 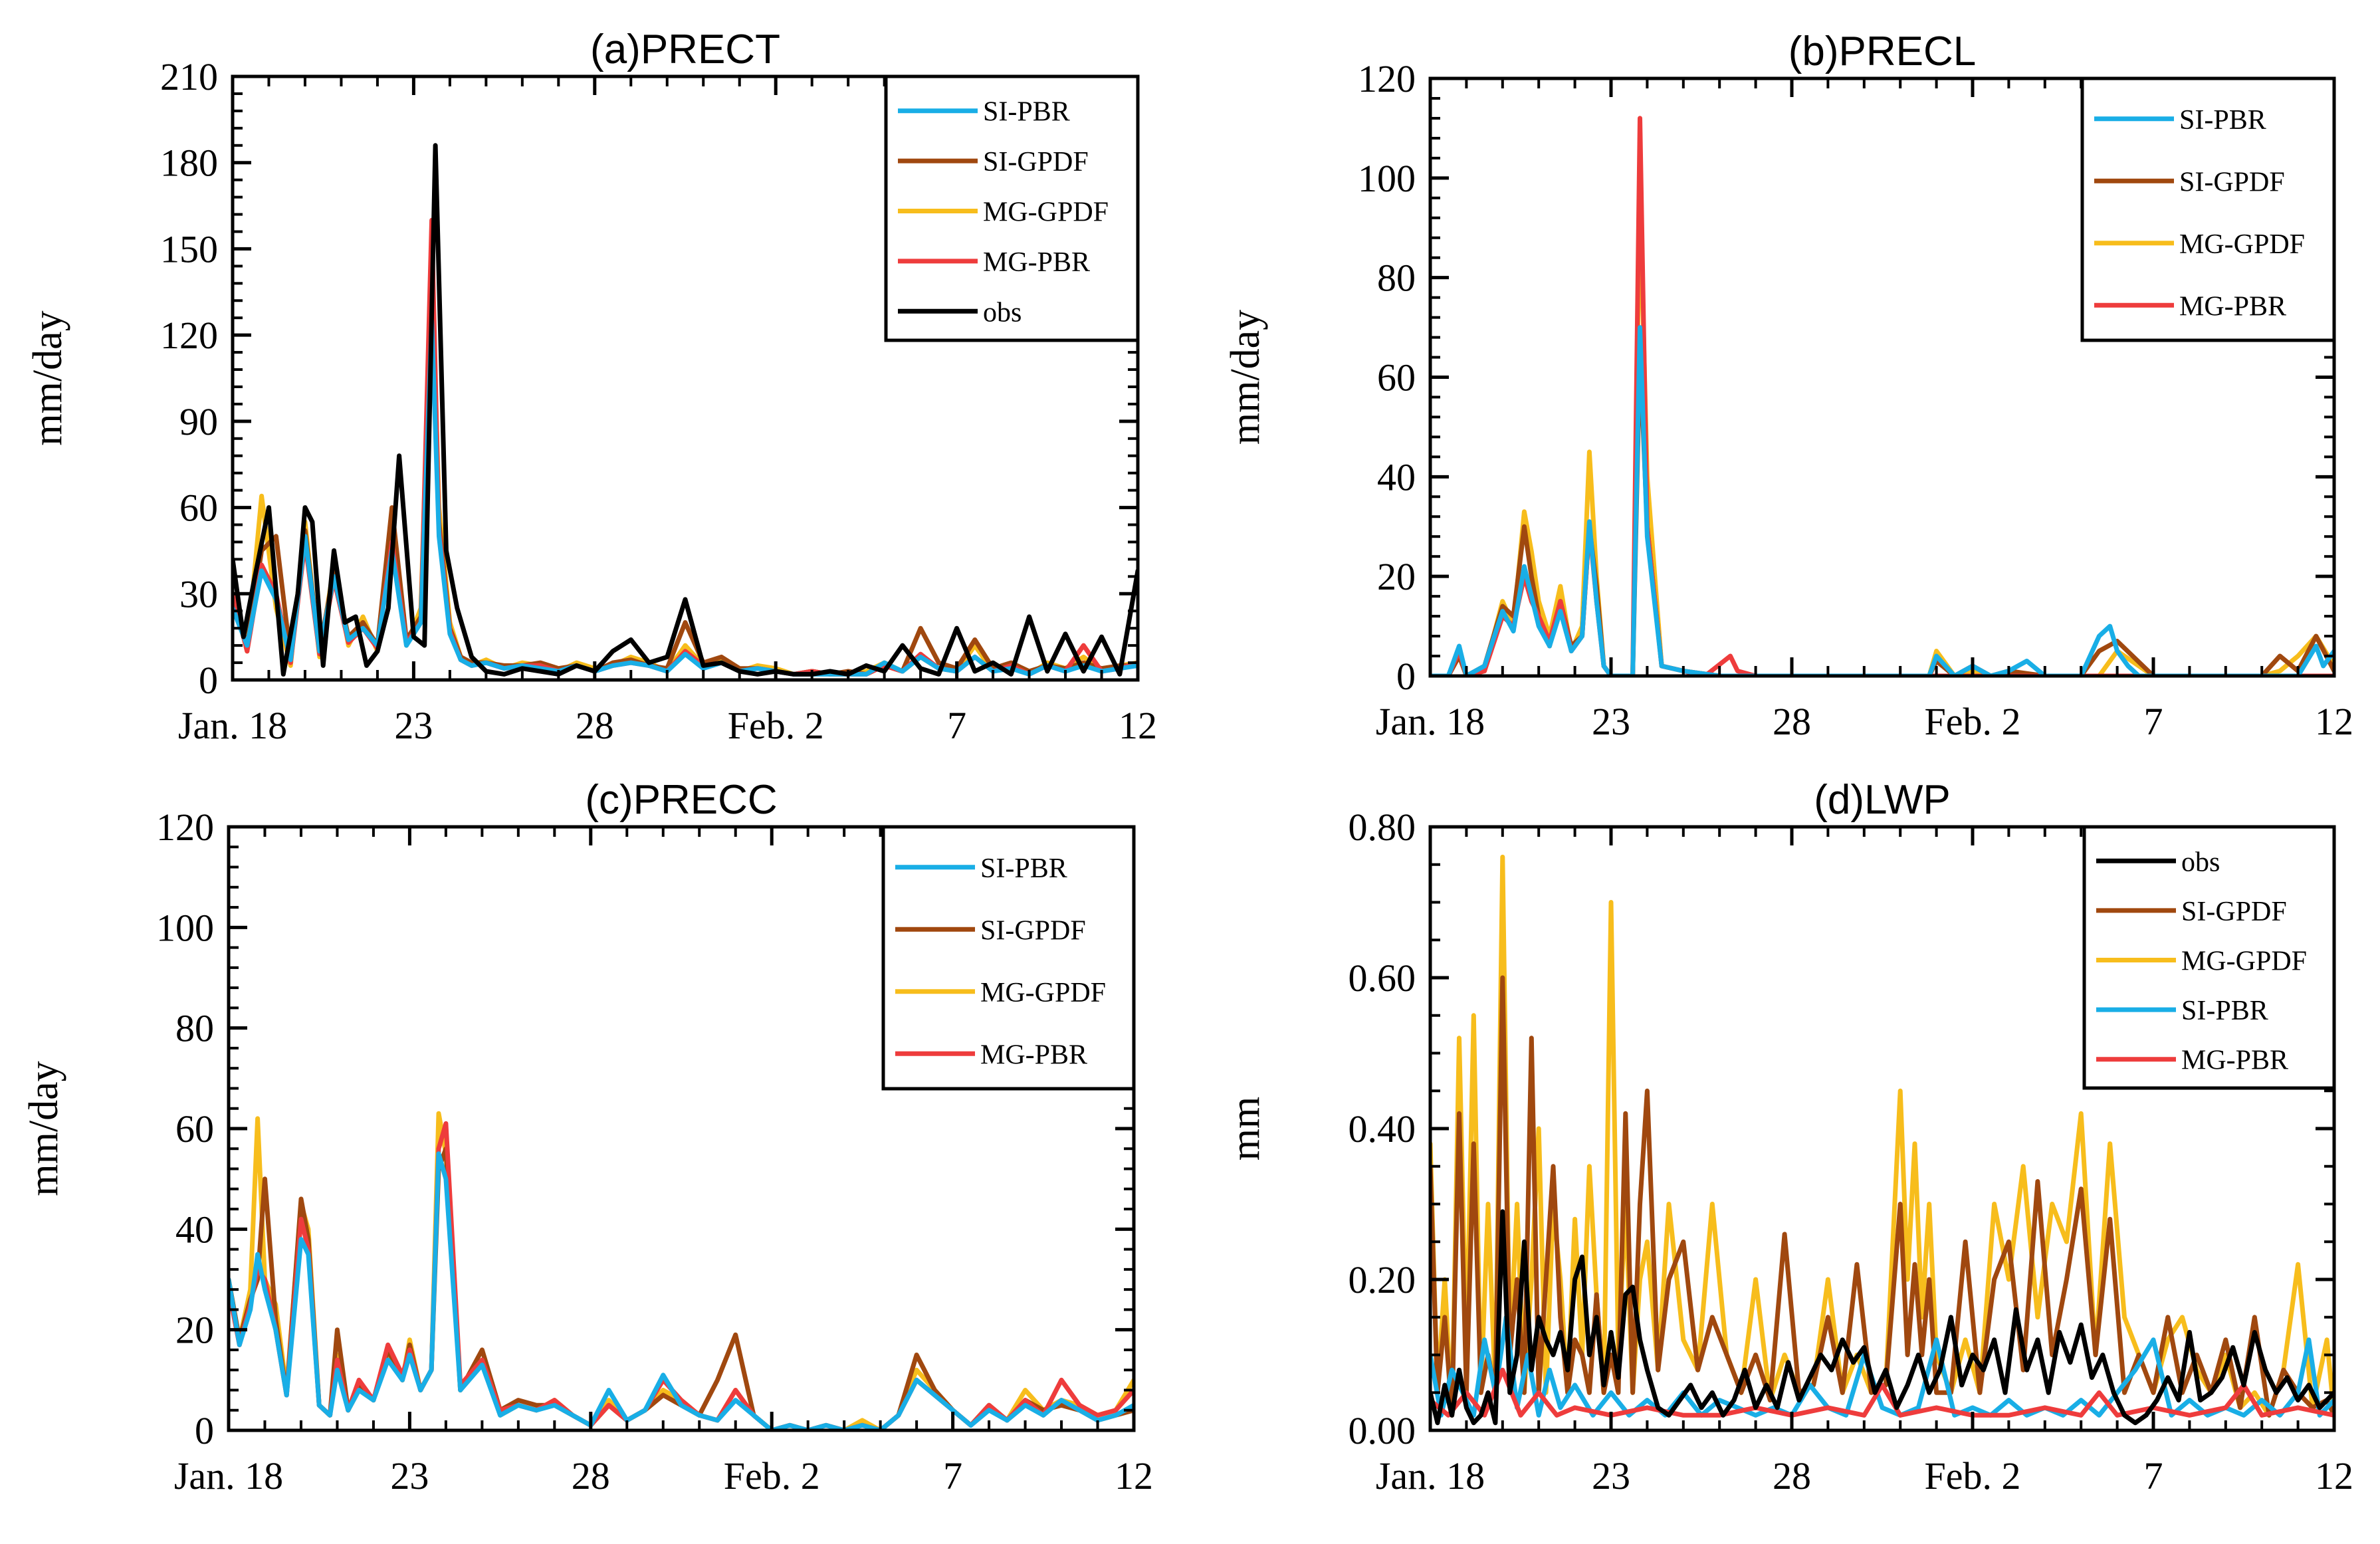 What do you see at coordinates (1882, 800) in the screenshot?
I see `panel-title: (d)LWP` at bounding box center [1882, 800].